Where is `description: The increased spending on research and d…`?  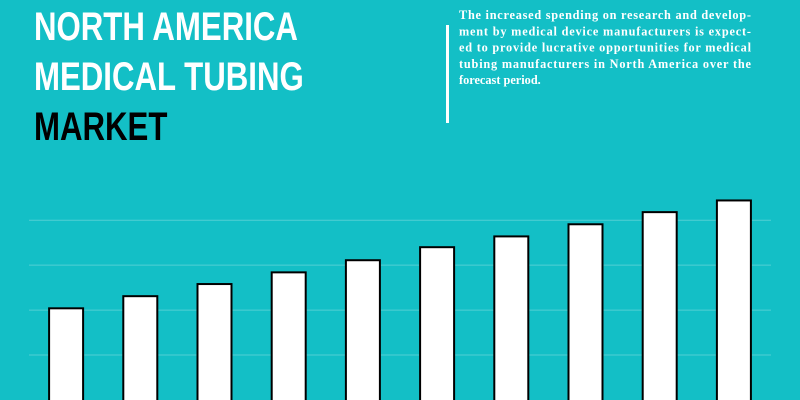 description: The increased spending on research and d… is located at coordinates (605, 47).